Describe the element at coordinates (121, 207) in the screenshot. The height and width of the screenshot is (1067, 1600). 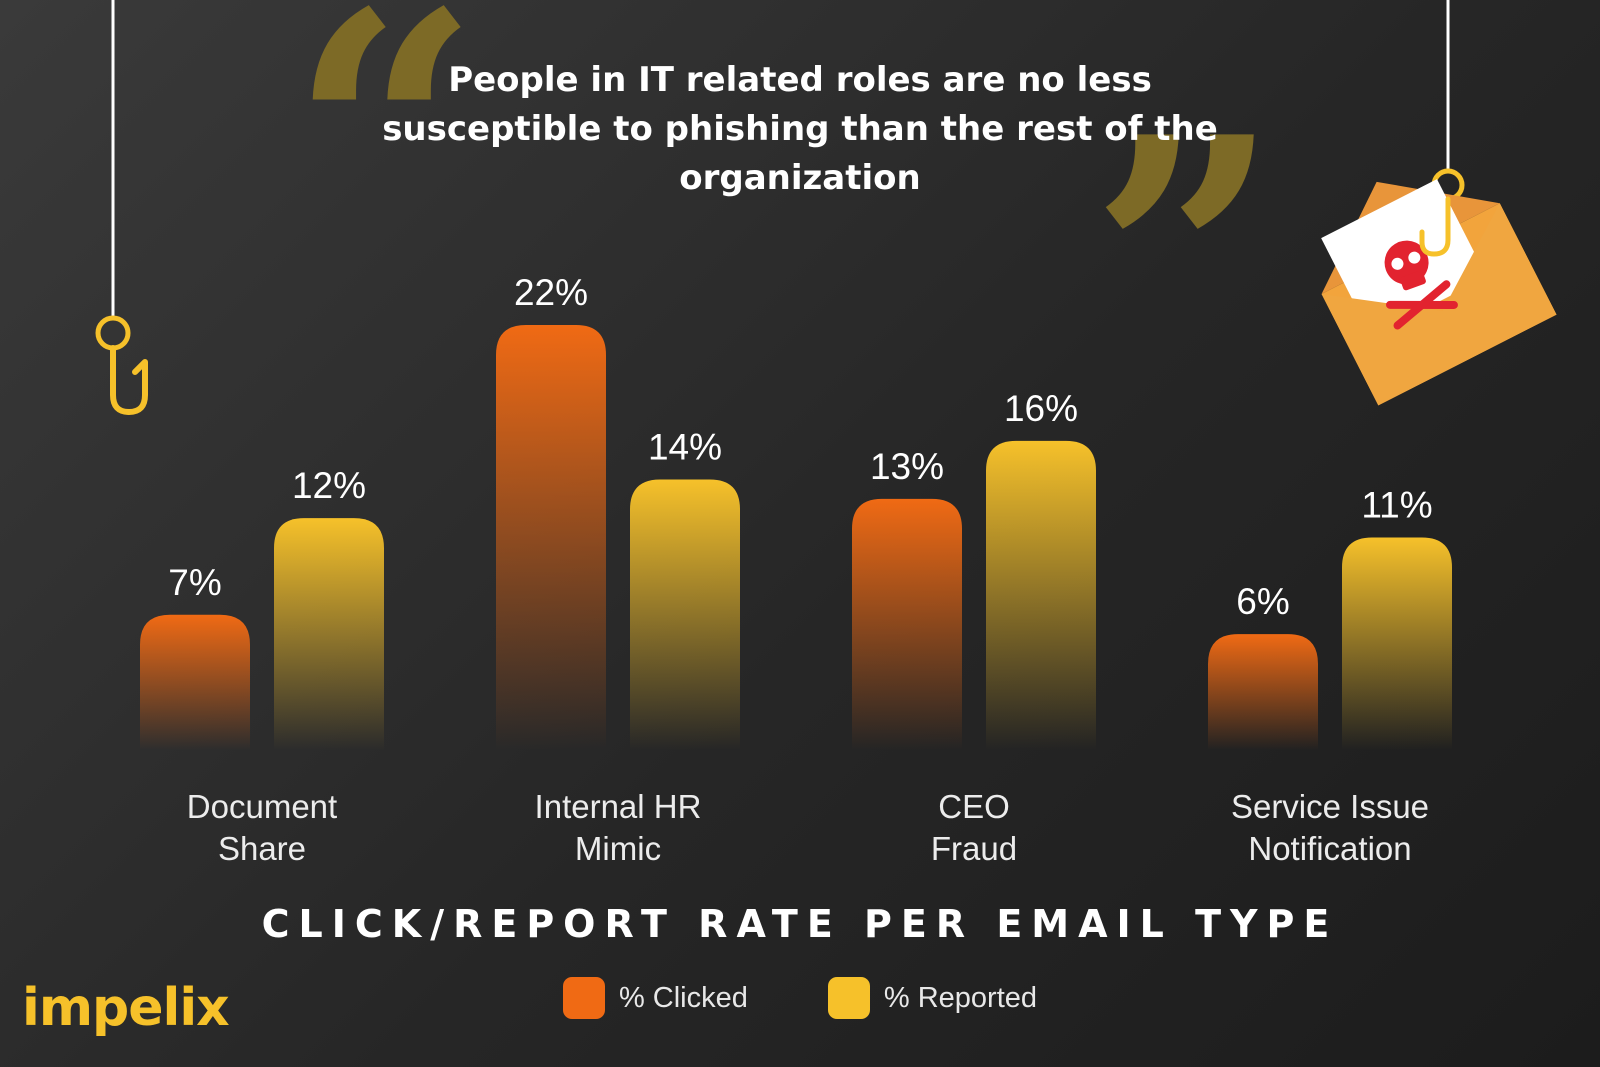
I see `fish-hook-icon` at that location.